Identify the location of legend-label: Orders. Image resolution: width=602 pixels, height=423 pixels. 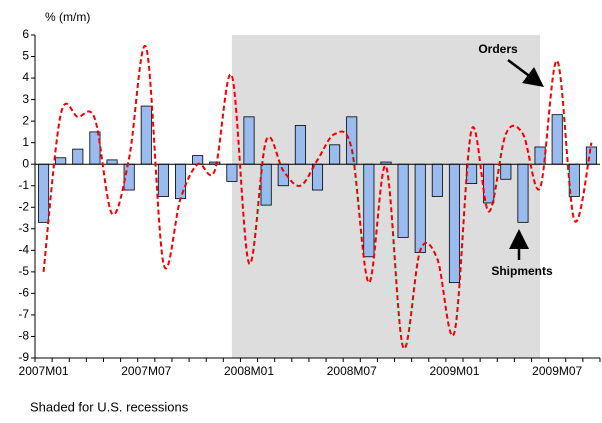
(498, 49).